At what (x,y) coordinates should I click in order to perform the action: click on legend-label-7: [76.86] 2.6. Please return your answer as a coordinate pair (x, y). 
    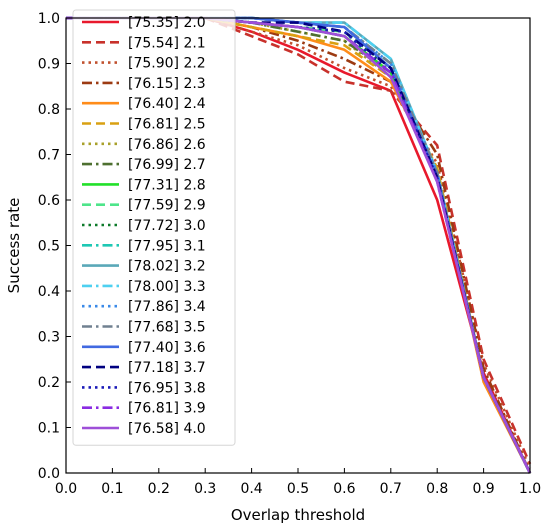
    Looking at the image, I should click on (167, 145).